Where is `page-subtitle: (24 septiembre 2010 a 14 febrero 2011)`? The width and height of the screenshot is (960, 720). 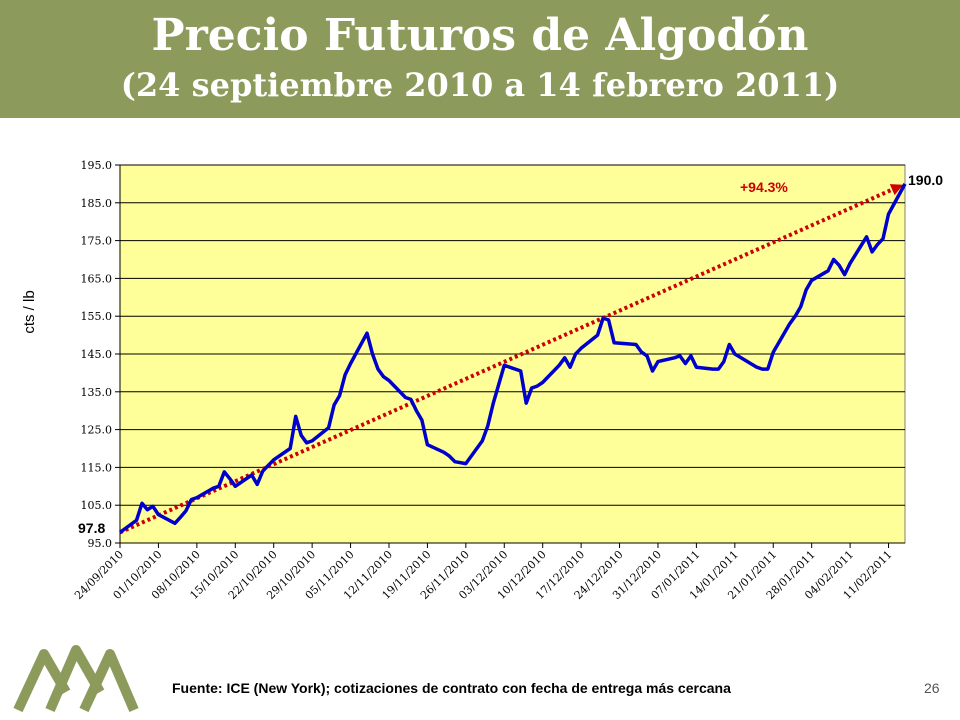
page-subtitle: (24 septiembre 2010 a 14 febrero 2011) is located at coordinates (480, 85).